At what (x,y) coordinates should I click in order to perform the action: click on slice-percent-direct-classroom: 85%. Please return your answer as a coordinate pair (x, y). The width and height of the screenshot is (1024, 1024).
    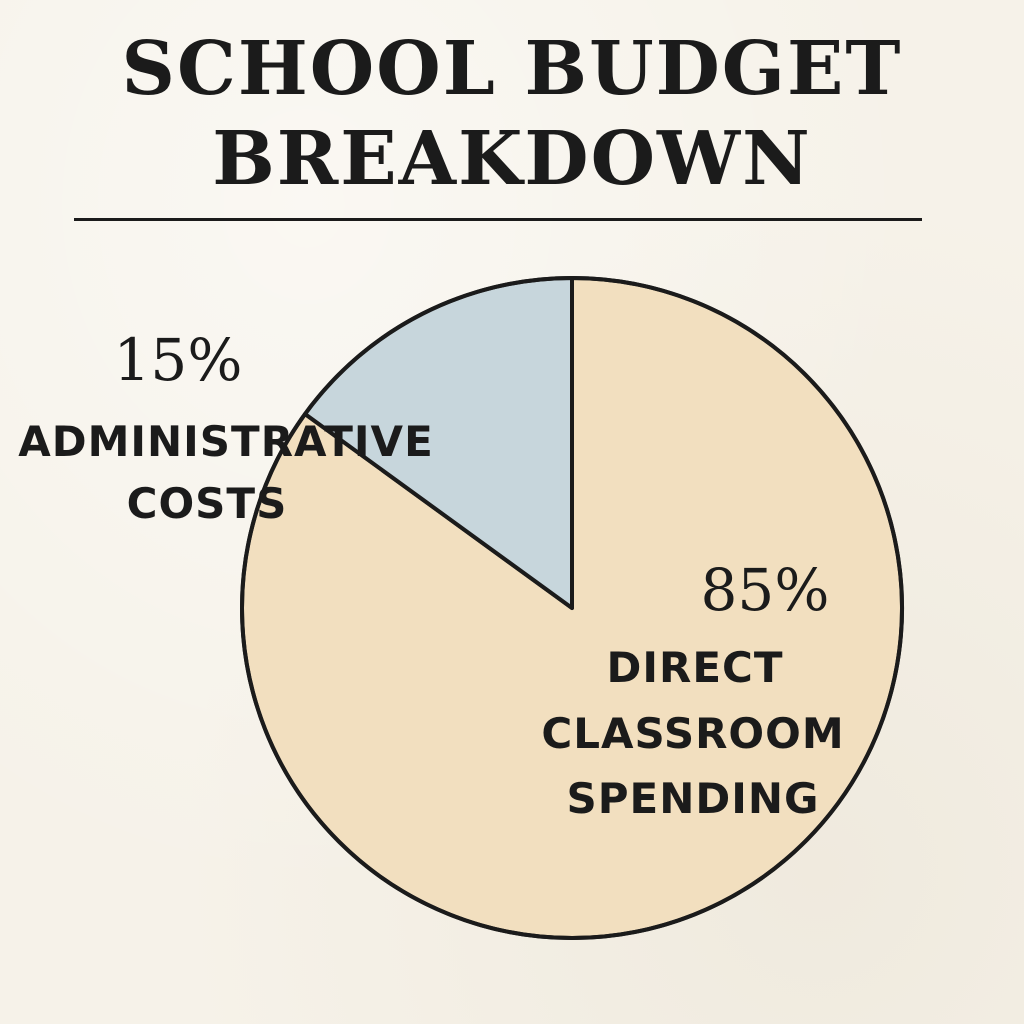
    Looking at the image, I should click on (765, 590).